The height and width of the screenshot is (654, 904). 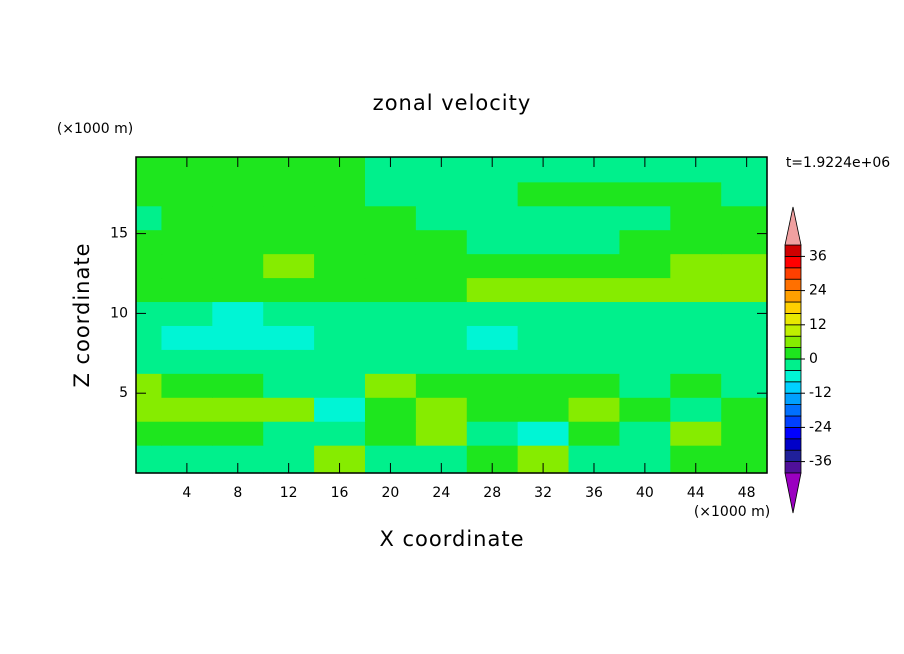 What do you see at coordinates (543, 493) in the screenshot?
I see `x-tick-label: 32` at bounding box center [543, 493].